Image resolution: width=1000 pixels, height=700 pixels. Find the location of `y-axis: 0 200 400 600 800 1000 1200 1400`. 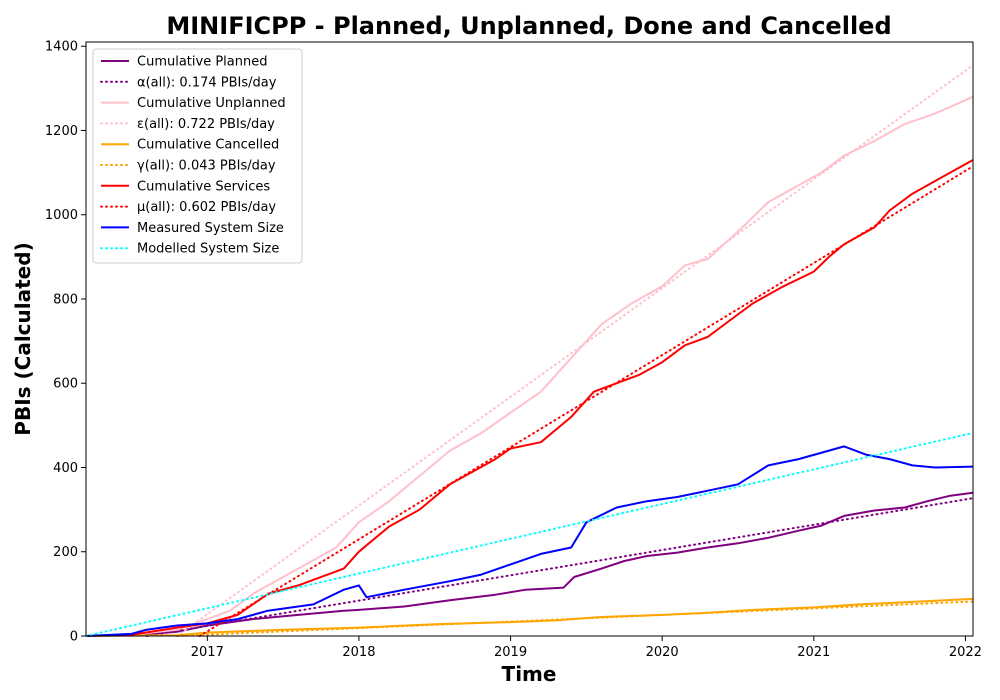

y-axis: 0 200 400 600 800 1000 1200 1400 is located at coordinates (65, 342).